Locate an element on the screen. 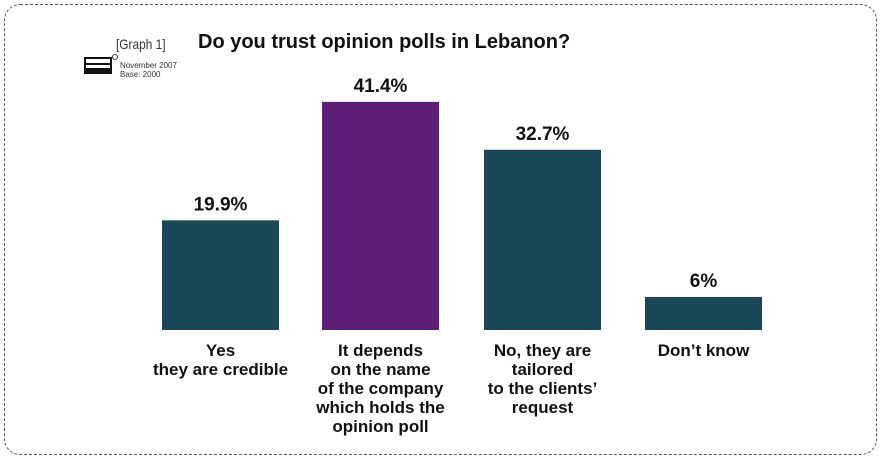 This screenshot has width=883, height=460. value-label-4: 6% is located at coordinates (704, 281).